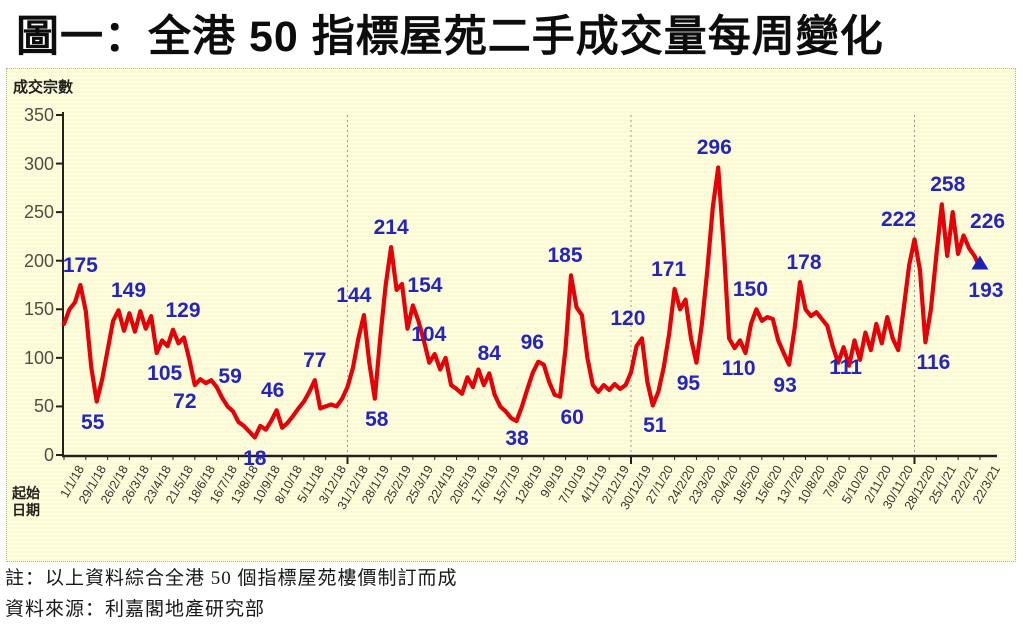 The width and height of the screenshot is (1023, 630). What do you see at coordinates (38, 357) in the screenshot?
I see `y-tick-label: 100` at bounding box center [38, 357].